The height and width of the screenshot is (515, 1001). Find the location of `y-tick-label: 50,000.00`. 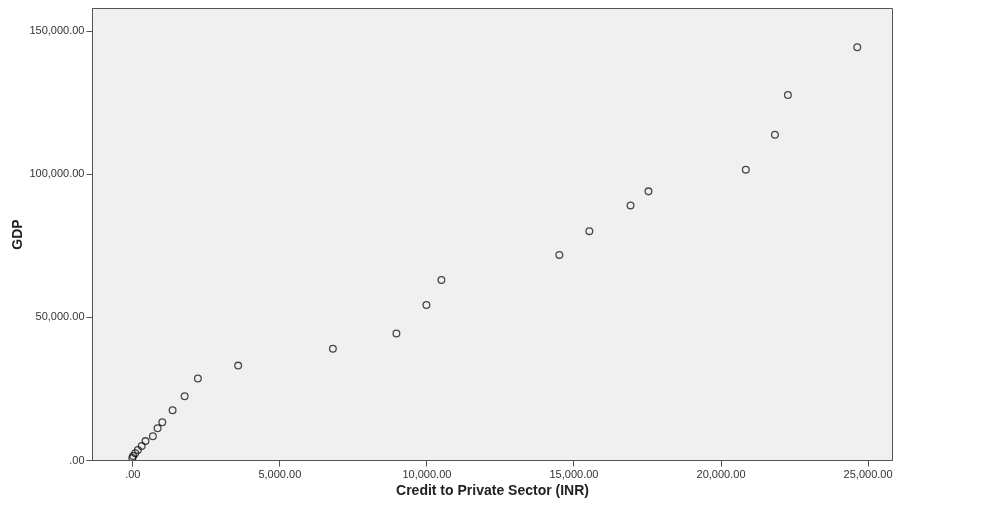

y-tick-label: 50,000.00 is located at coordinates (60, 316).